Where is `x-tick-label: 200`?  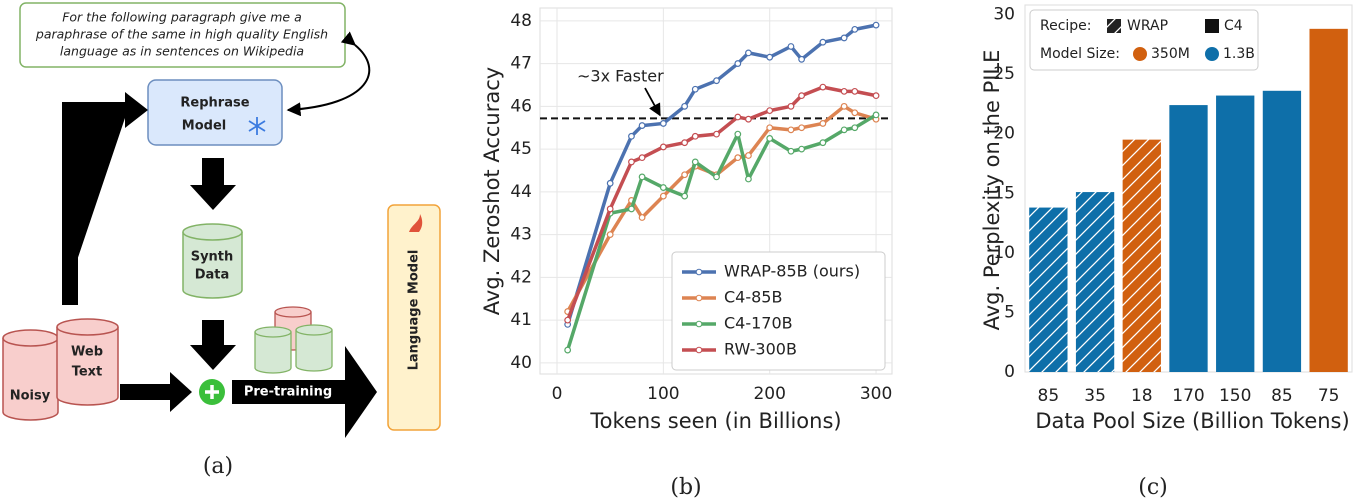 x-tick-label: 200 is located at coordinates (769, 394).